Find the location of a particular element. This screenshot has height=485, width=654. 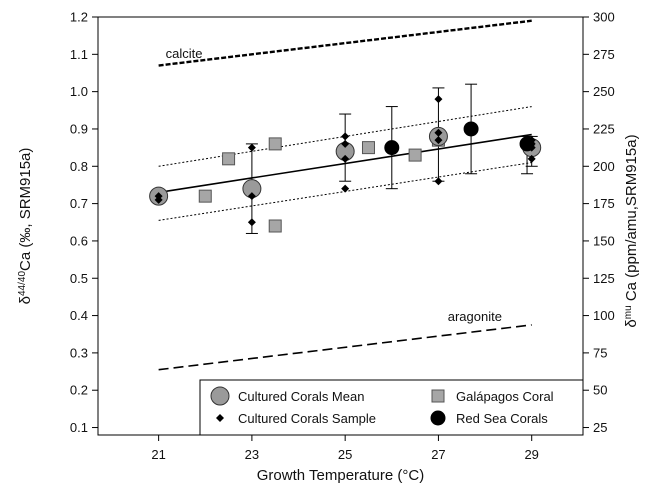

legend-item: Galápagos Coral is located at coordinates (492, 396).